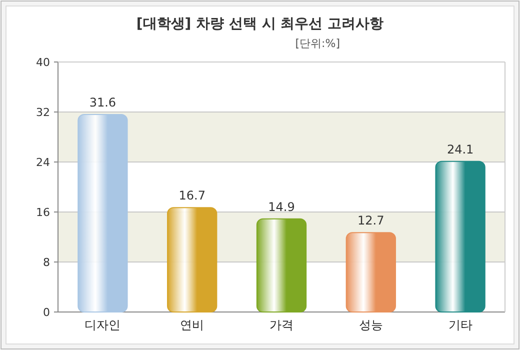 Image resolution: width=520 pixels, height=350 pixels. Describe the element at coordinates (46, 262) in the screenshot. I see `y-tick-label: 8` at that location.